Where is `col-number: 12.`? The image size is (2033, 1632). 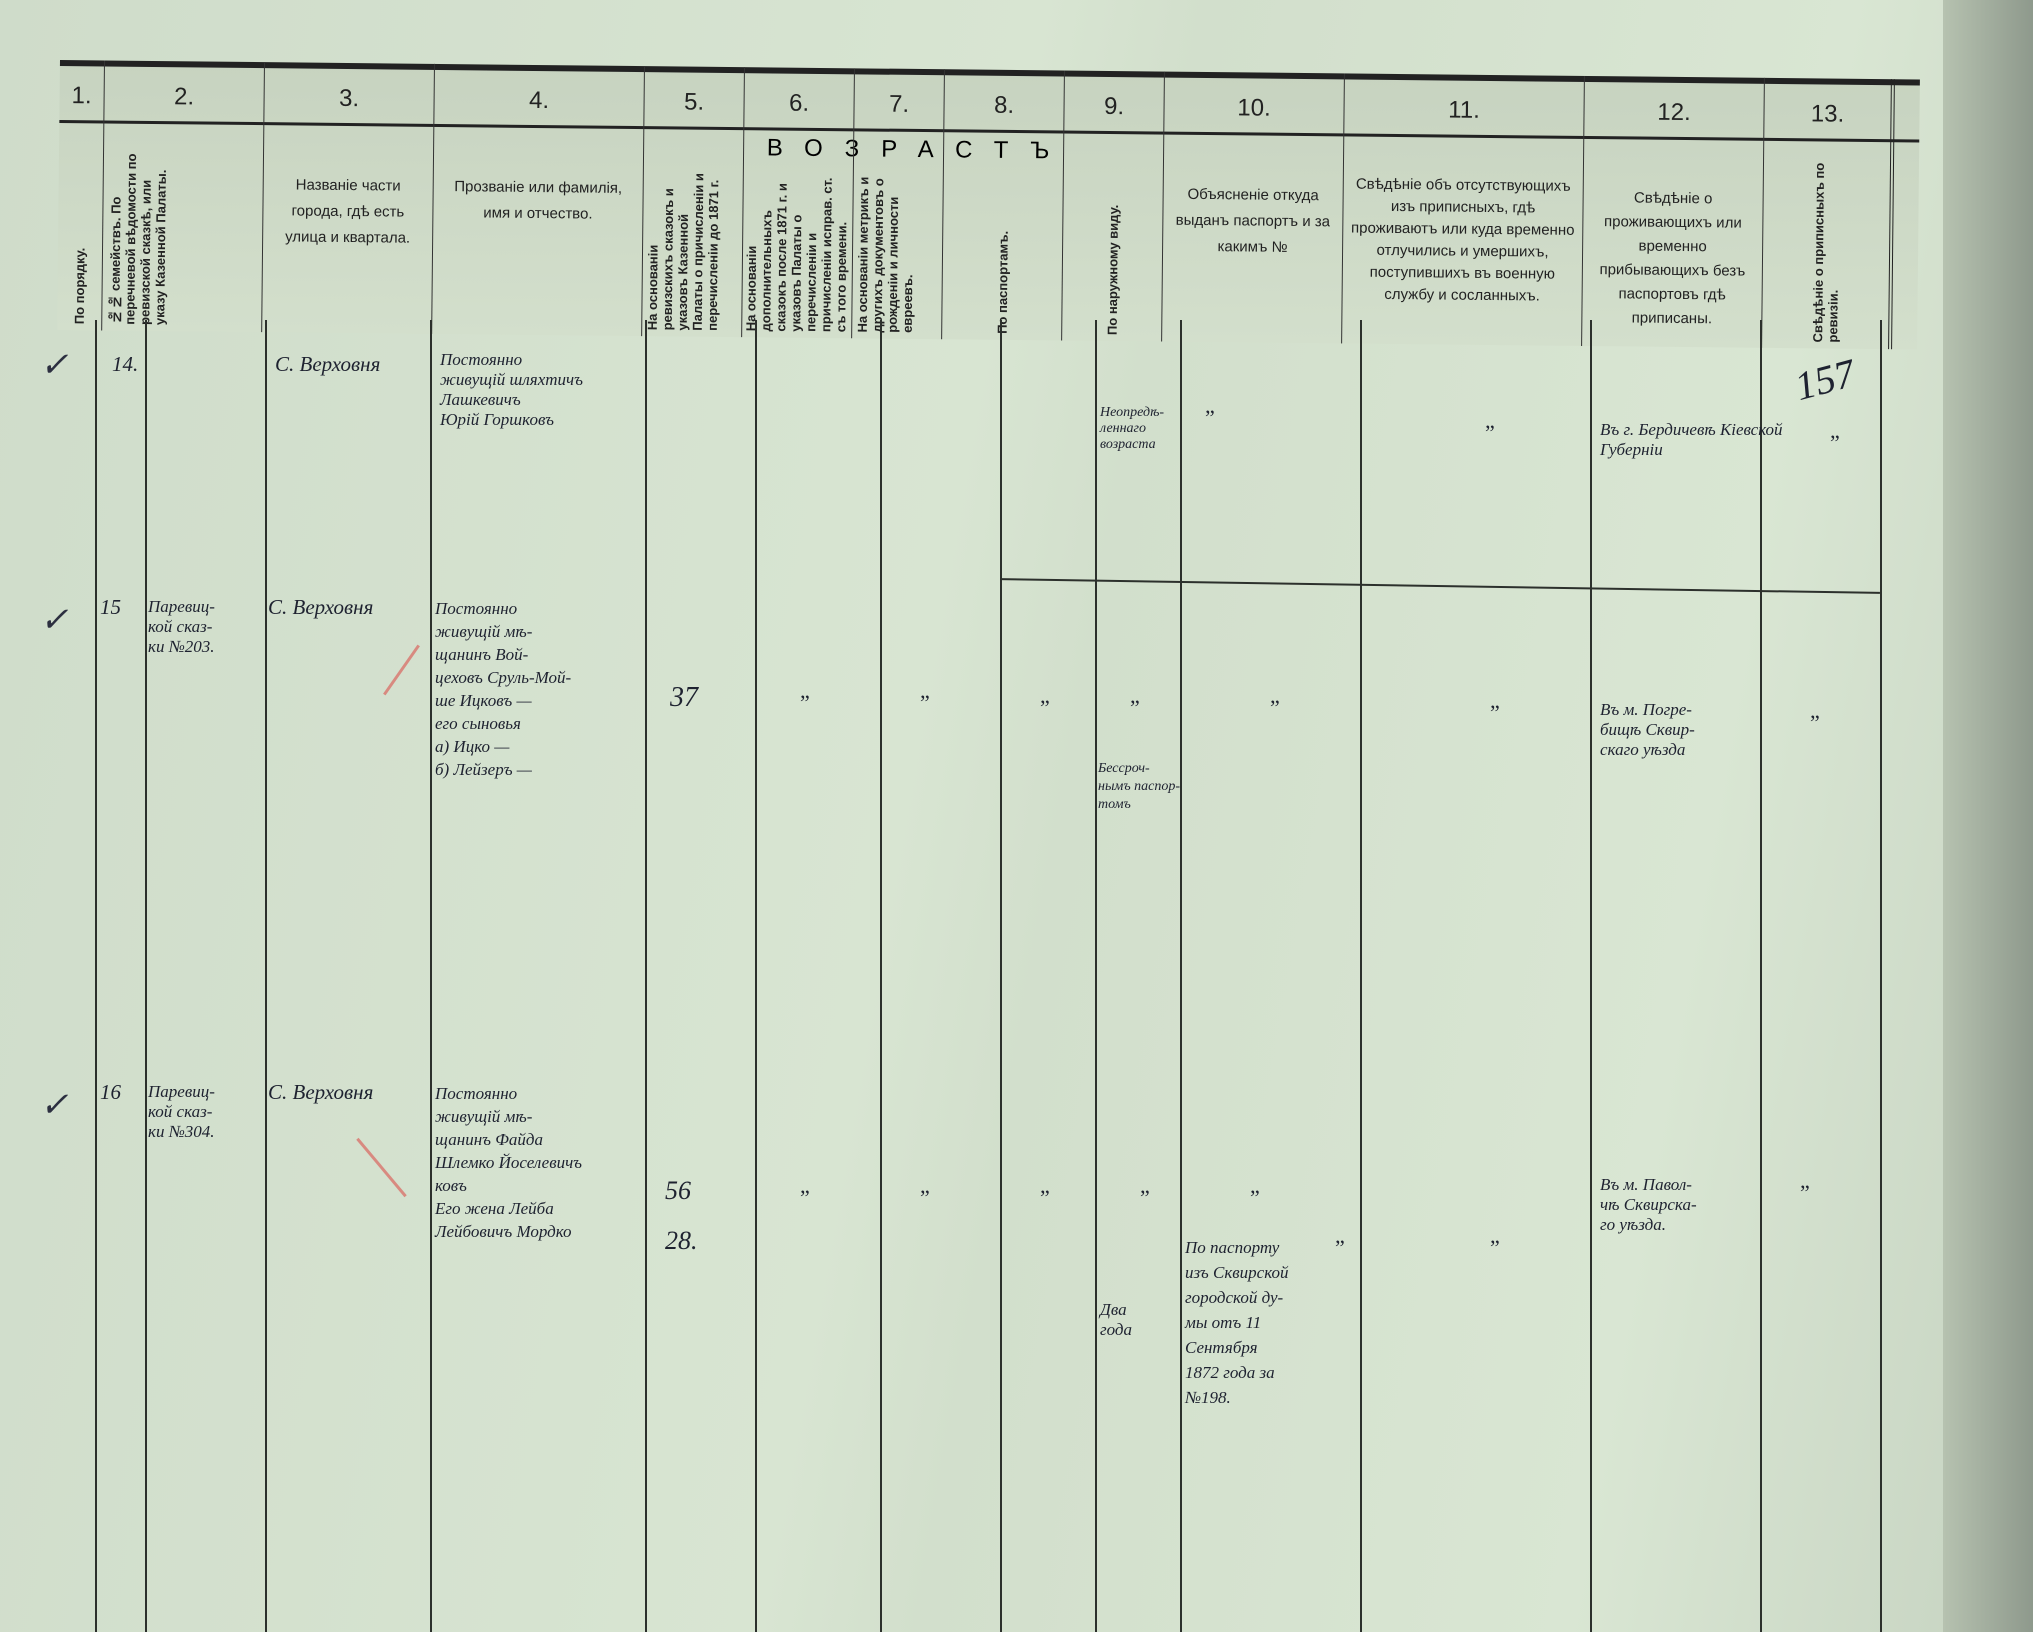 col-number: 12. is located at coordinates (1674, 112).